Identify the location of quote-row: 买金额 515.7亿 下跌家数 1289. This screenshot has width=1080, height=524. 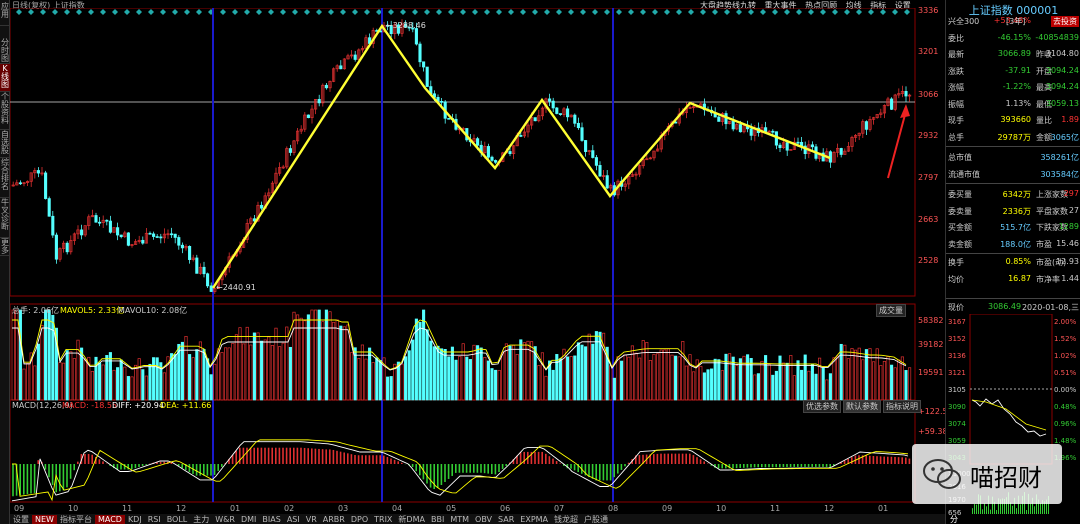
(1013, 228).